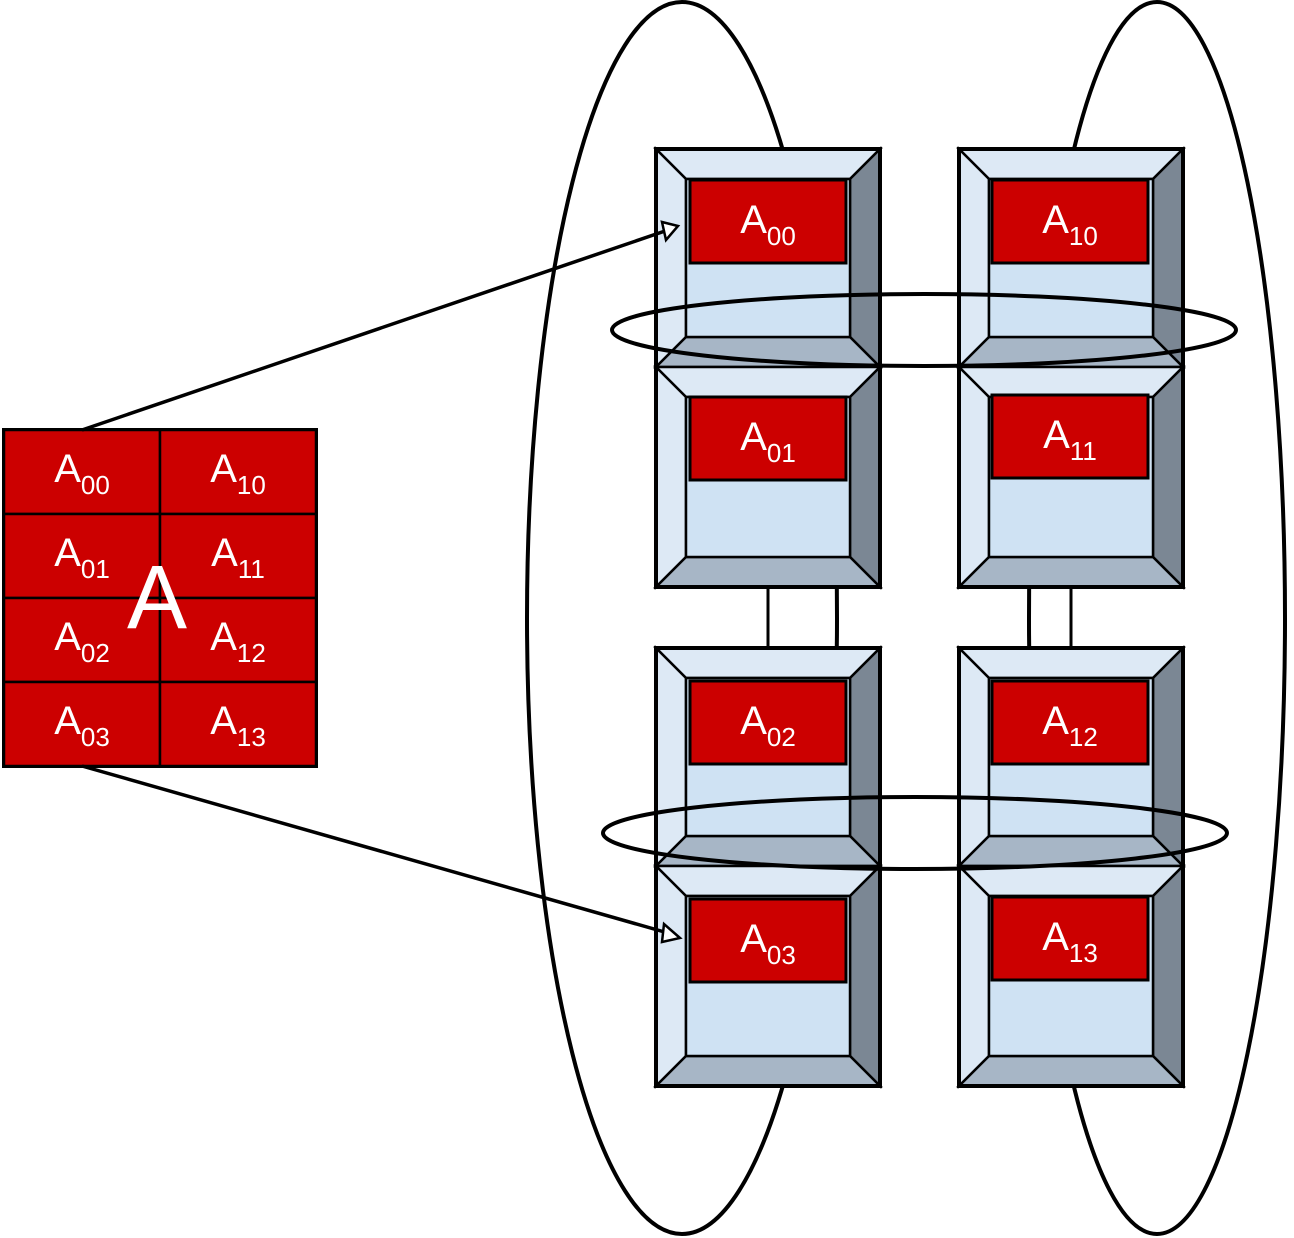 This screenshot has height=1238, width=1294. What do you see at coordinates (238, 472) in the screenshot?
I see `matrix-cell-a10: A10` at bounding box center [238, 472].